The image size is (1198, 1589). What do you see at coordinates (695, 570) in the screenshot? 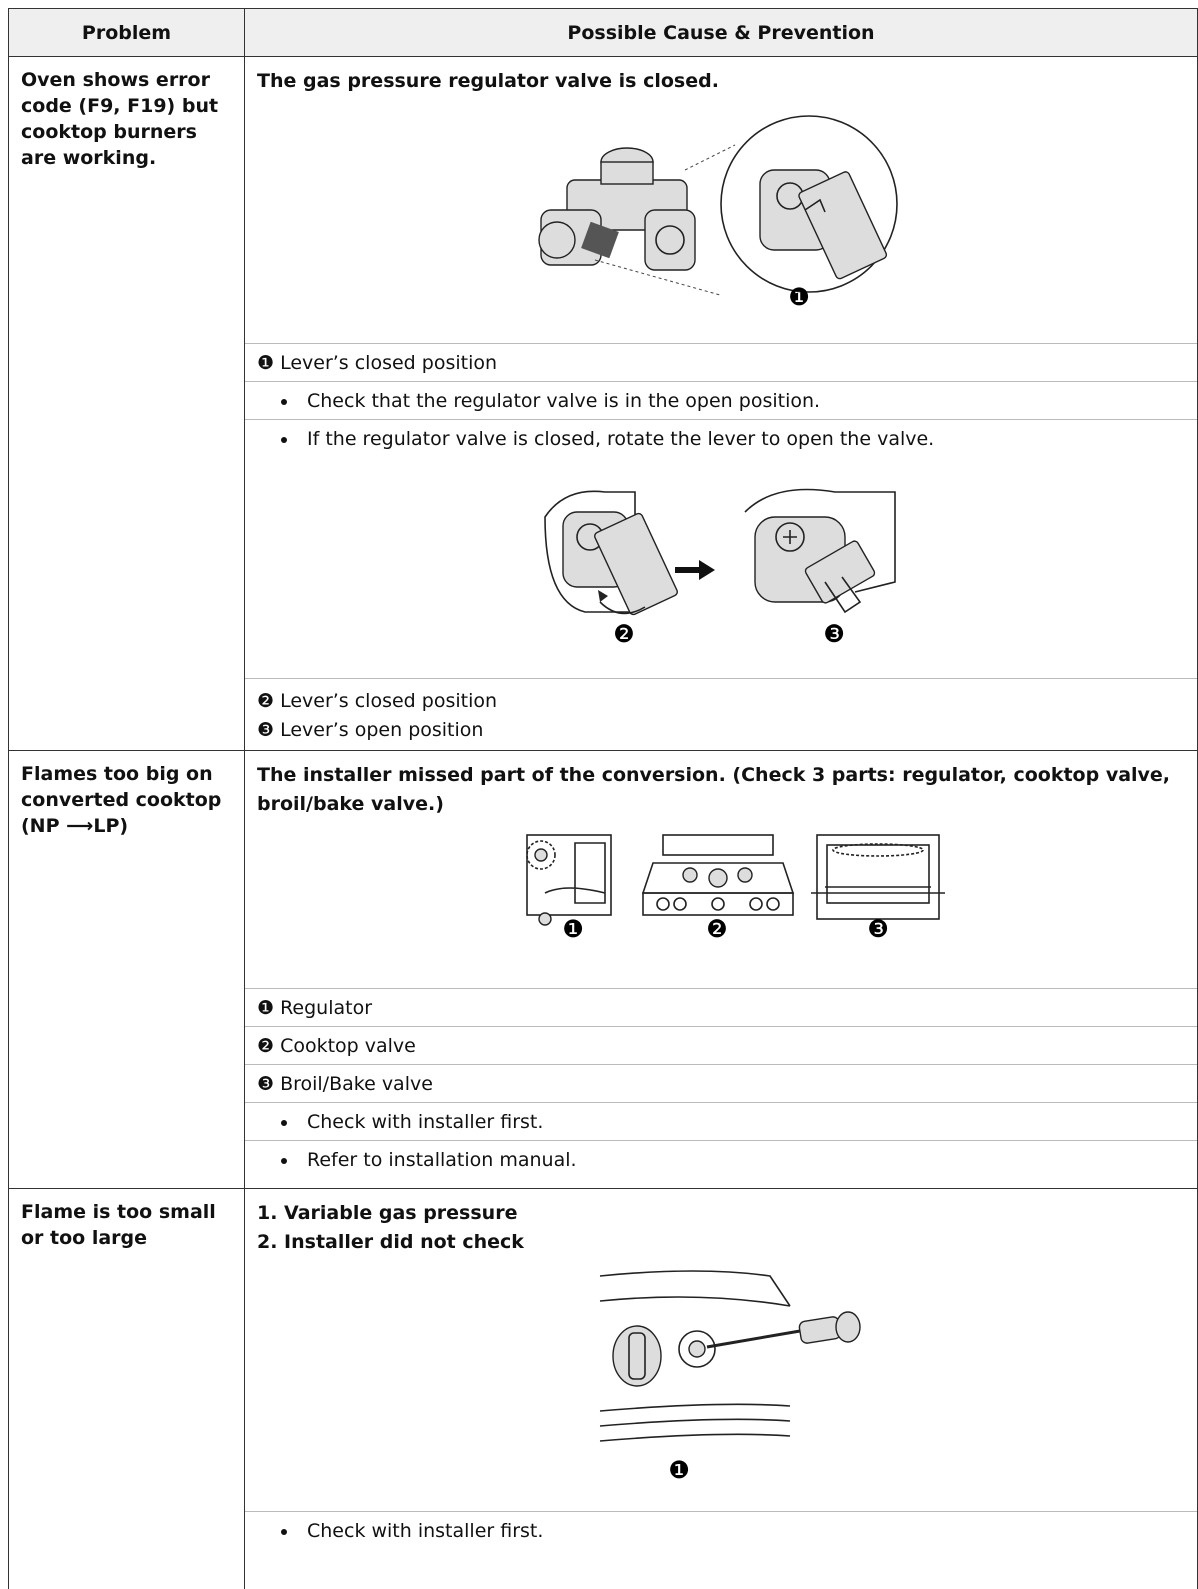
I see `arrow` at bounding box center [695, 570].